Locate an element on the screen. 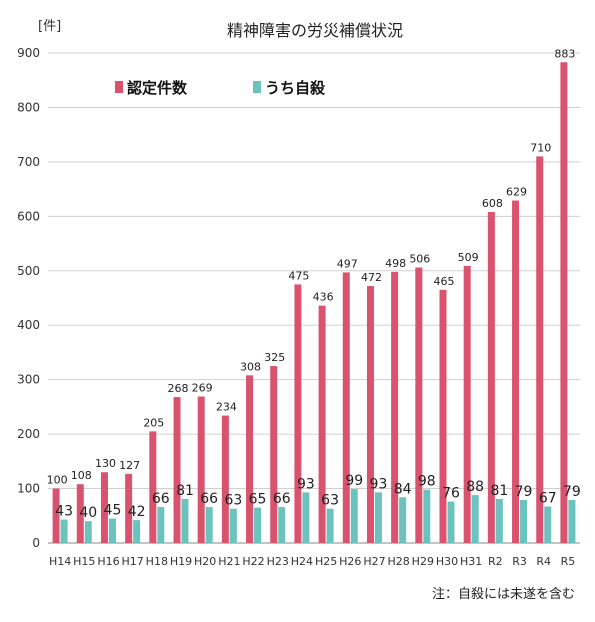 This screenshot has height=622, width=595. y-tick-label: 200 is located at coordinates (28, 434).